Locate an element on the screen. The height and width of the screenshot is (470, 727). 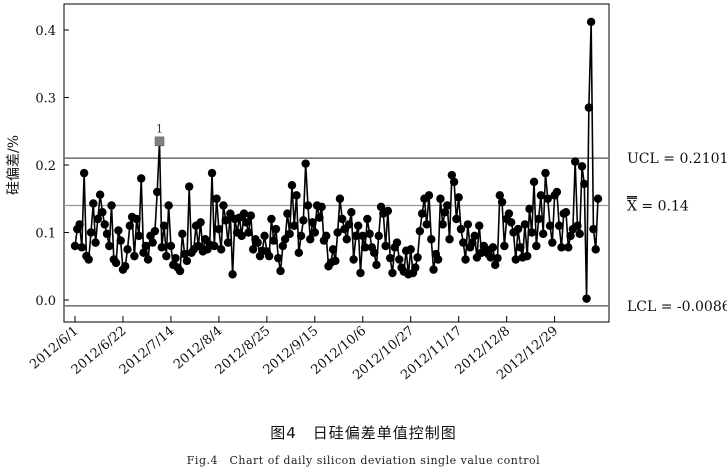
y-tick-label: 0.3 is located at coordinates (45, 99).